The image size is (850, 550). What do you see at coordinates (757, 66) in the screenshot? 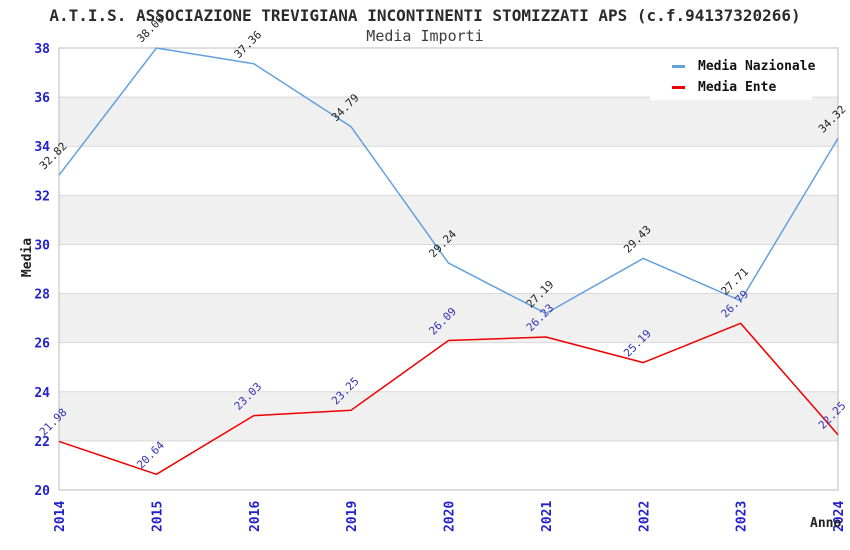
I see `legend-label-media-nazionale: Media Nazionale` at bounding box center [757, 66].